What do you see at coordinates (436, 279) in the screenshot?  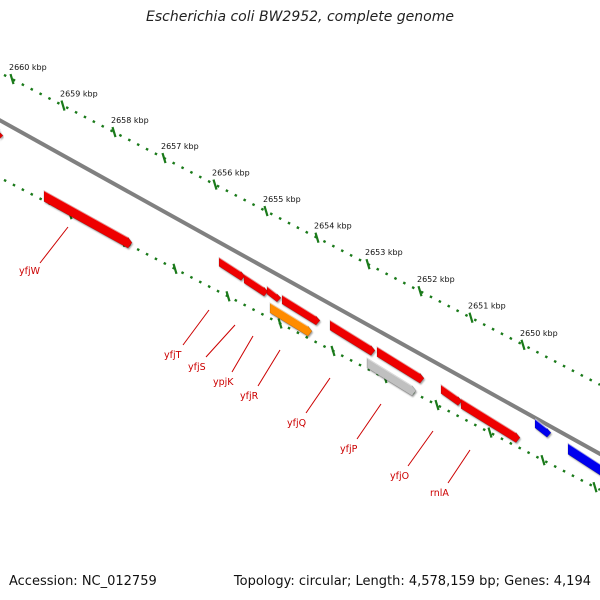 I see `tick-label: 2652 kbp` at bounding box center [436, 279].